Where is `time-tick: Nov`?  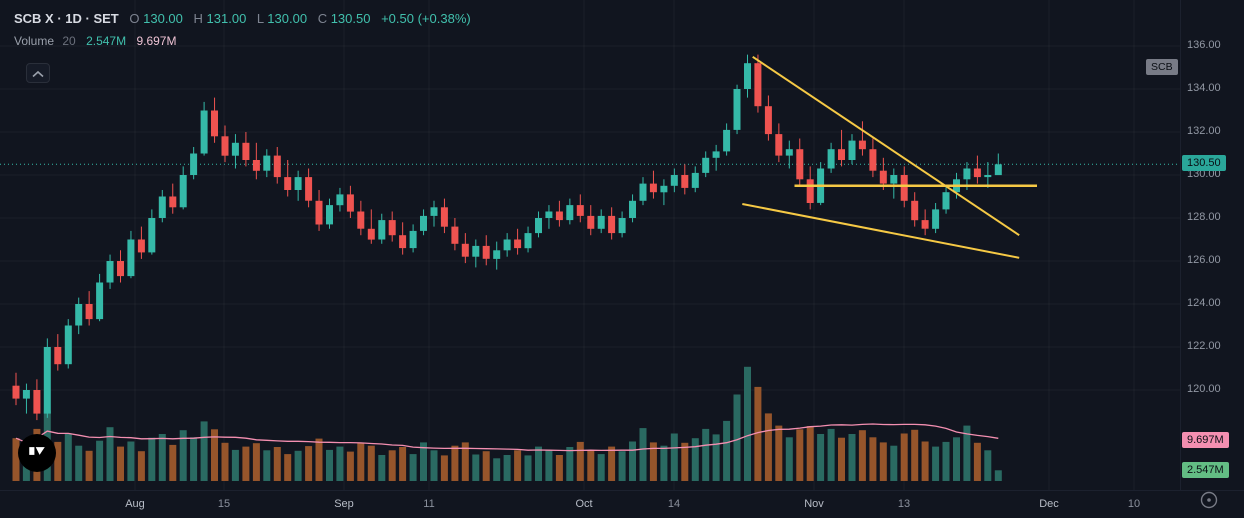 time-tick: Nov is located at coordinates (814, 504).